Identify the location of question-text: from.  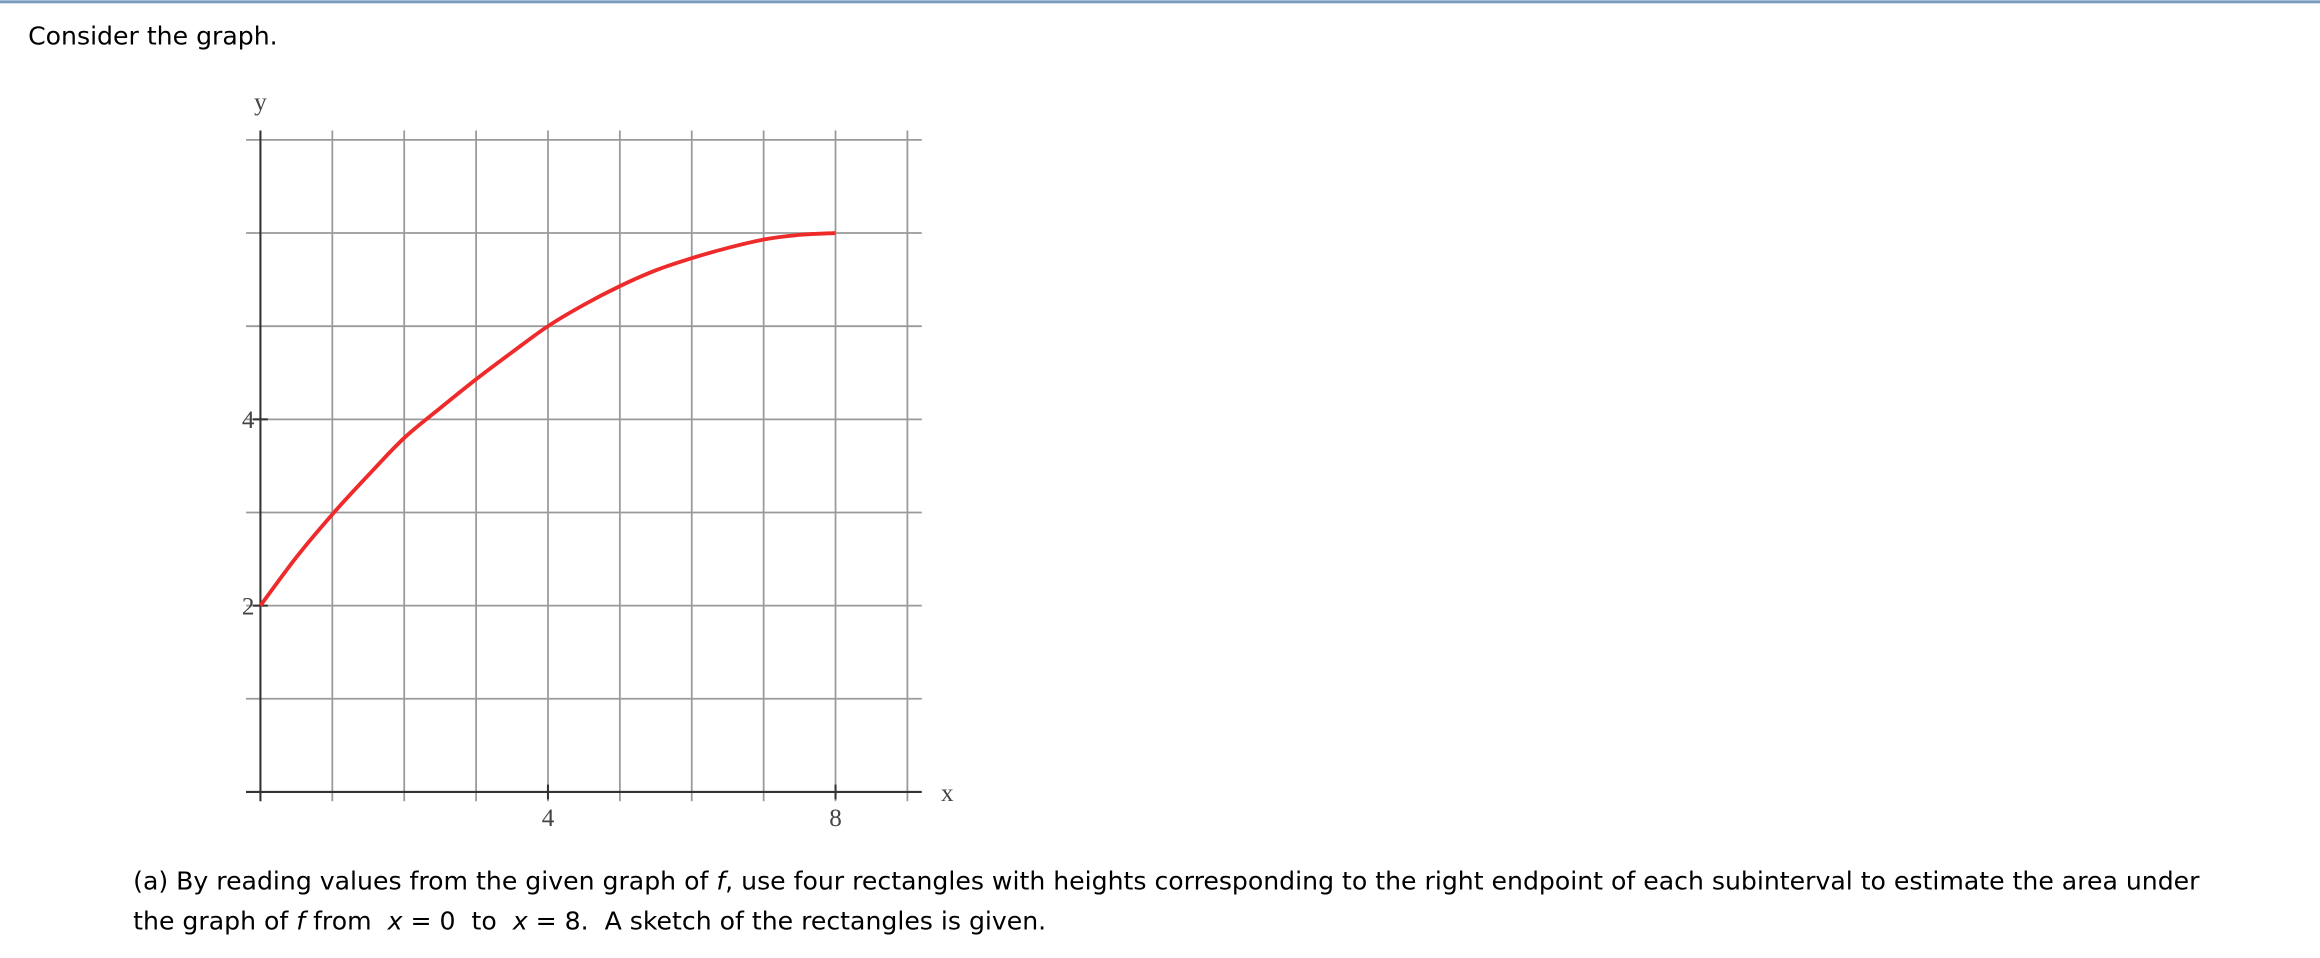
(346, 921).